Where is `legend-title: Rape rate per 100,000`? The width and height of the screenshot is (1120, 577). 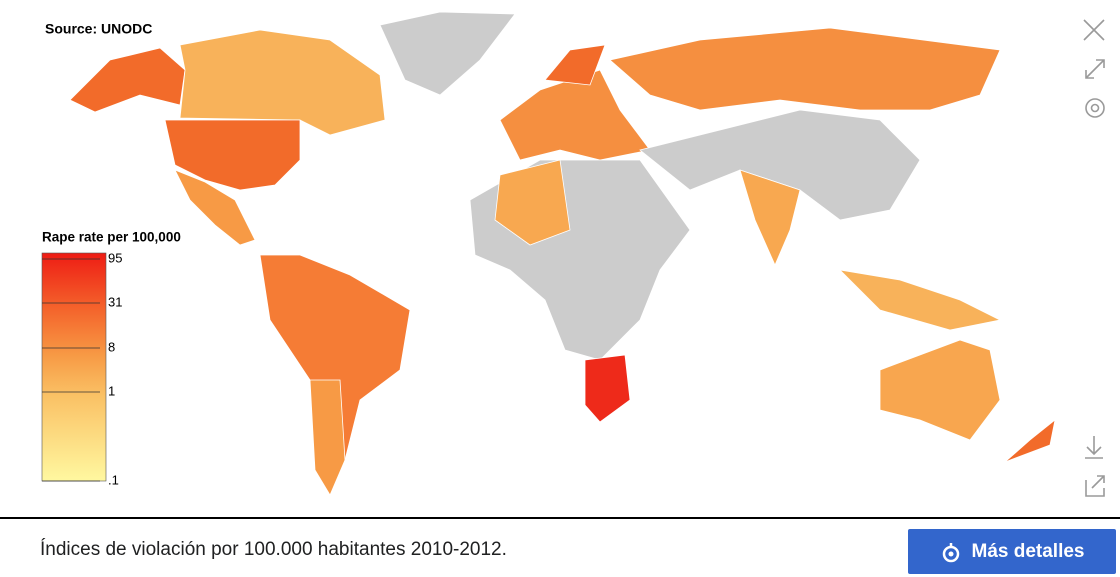 legend-title: Rape rate per 100,000 is located at coordinates (111, 237).